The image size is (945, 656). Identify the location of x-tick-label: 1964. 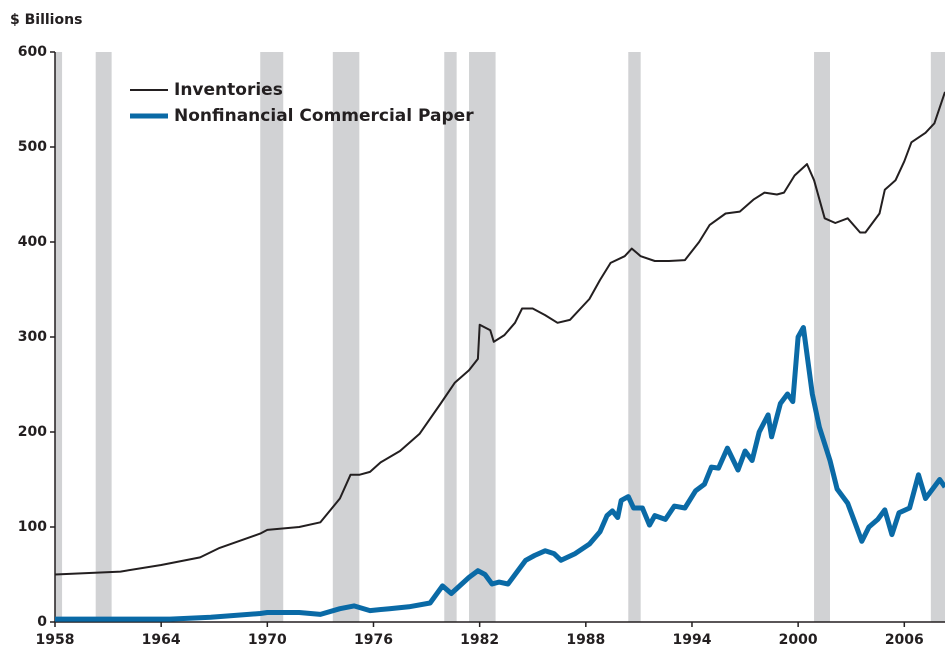
(161, 640).